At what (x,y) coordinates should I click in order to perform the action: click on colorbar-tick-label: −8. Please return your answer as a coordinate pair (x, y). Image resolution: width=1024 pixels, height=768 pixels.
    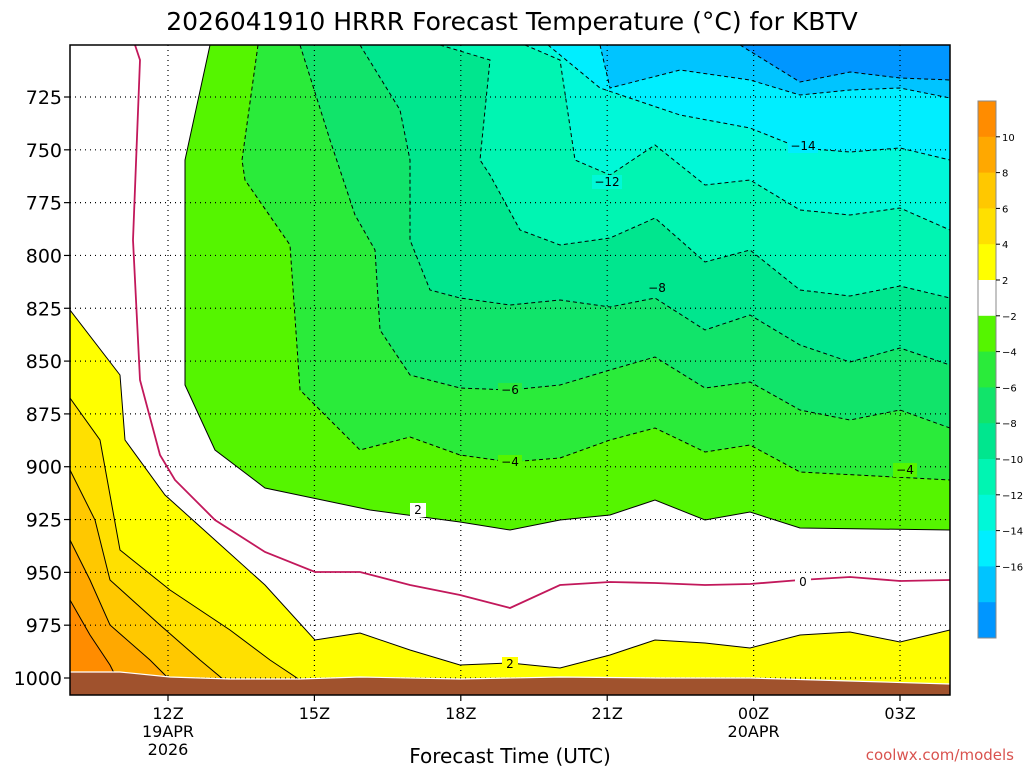
    Looking at the image, I should click on (1009, 424).